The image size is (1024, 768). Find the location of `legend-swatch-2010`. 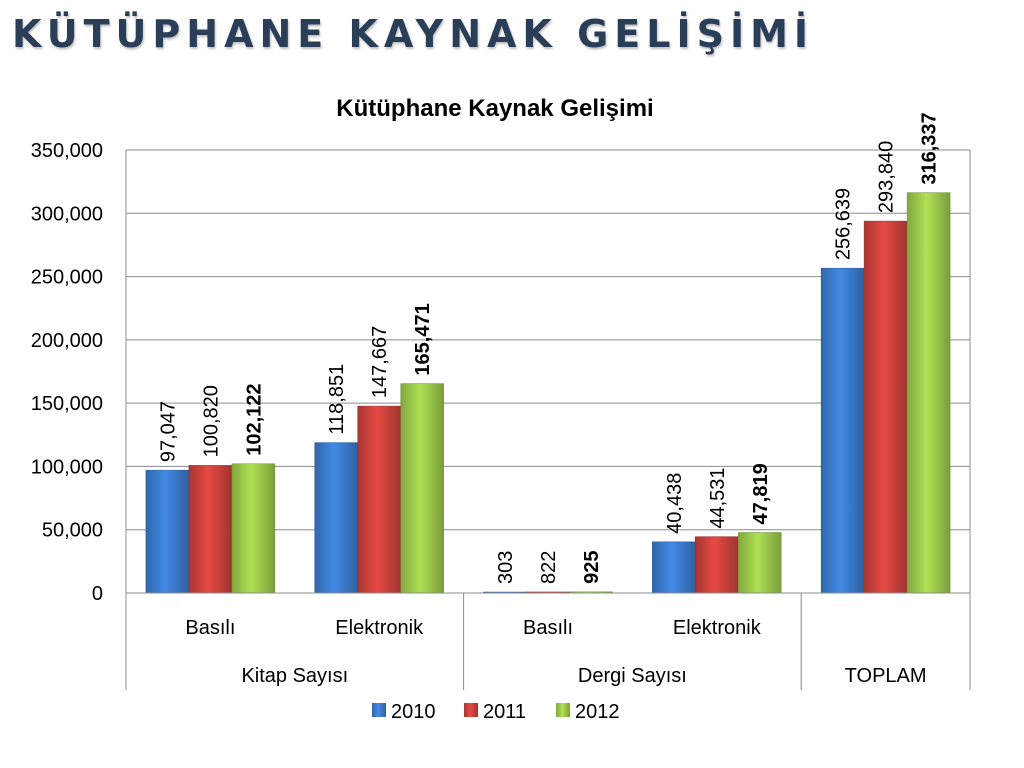

legend-swatch-2010 is located at coordinates (379, 710).